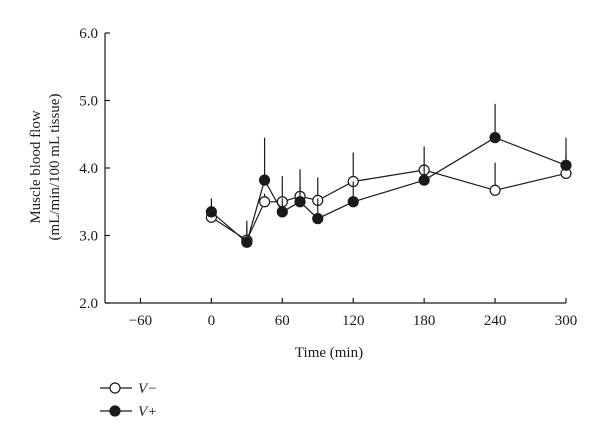  What do you see at coordinates (88, 237) in the screenshot?
I see `y-tick-label: 3.0` at bounding box center [88, 237].